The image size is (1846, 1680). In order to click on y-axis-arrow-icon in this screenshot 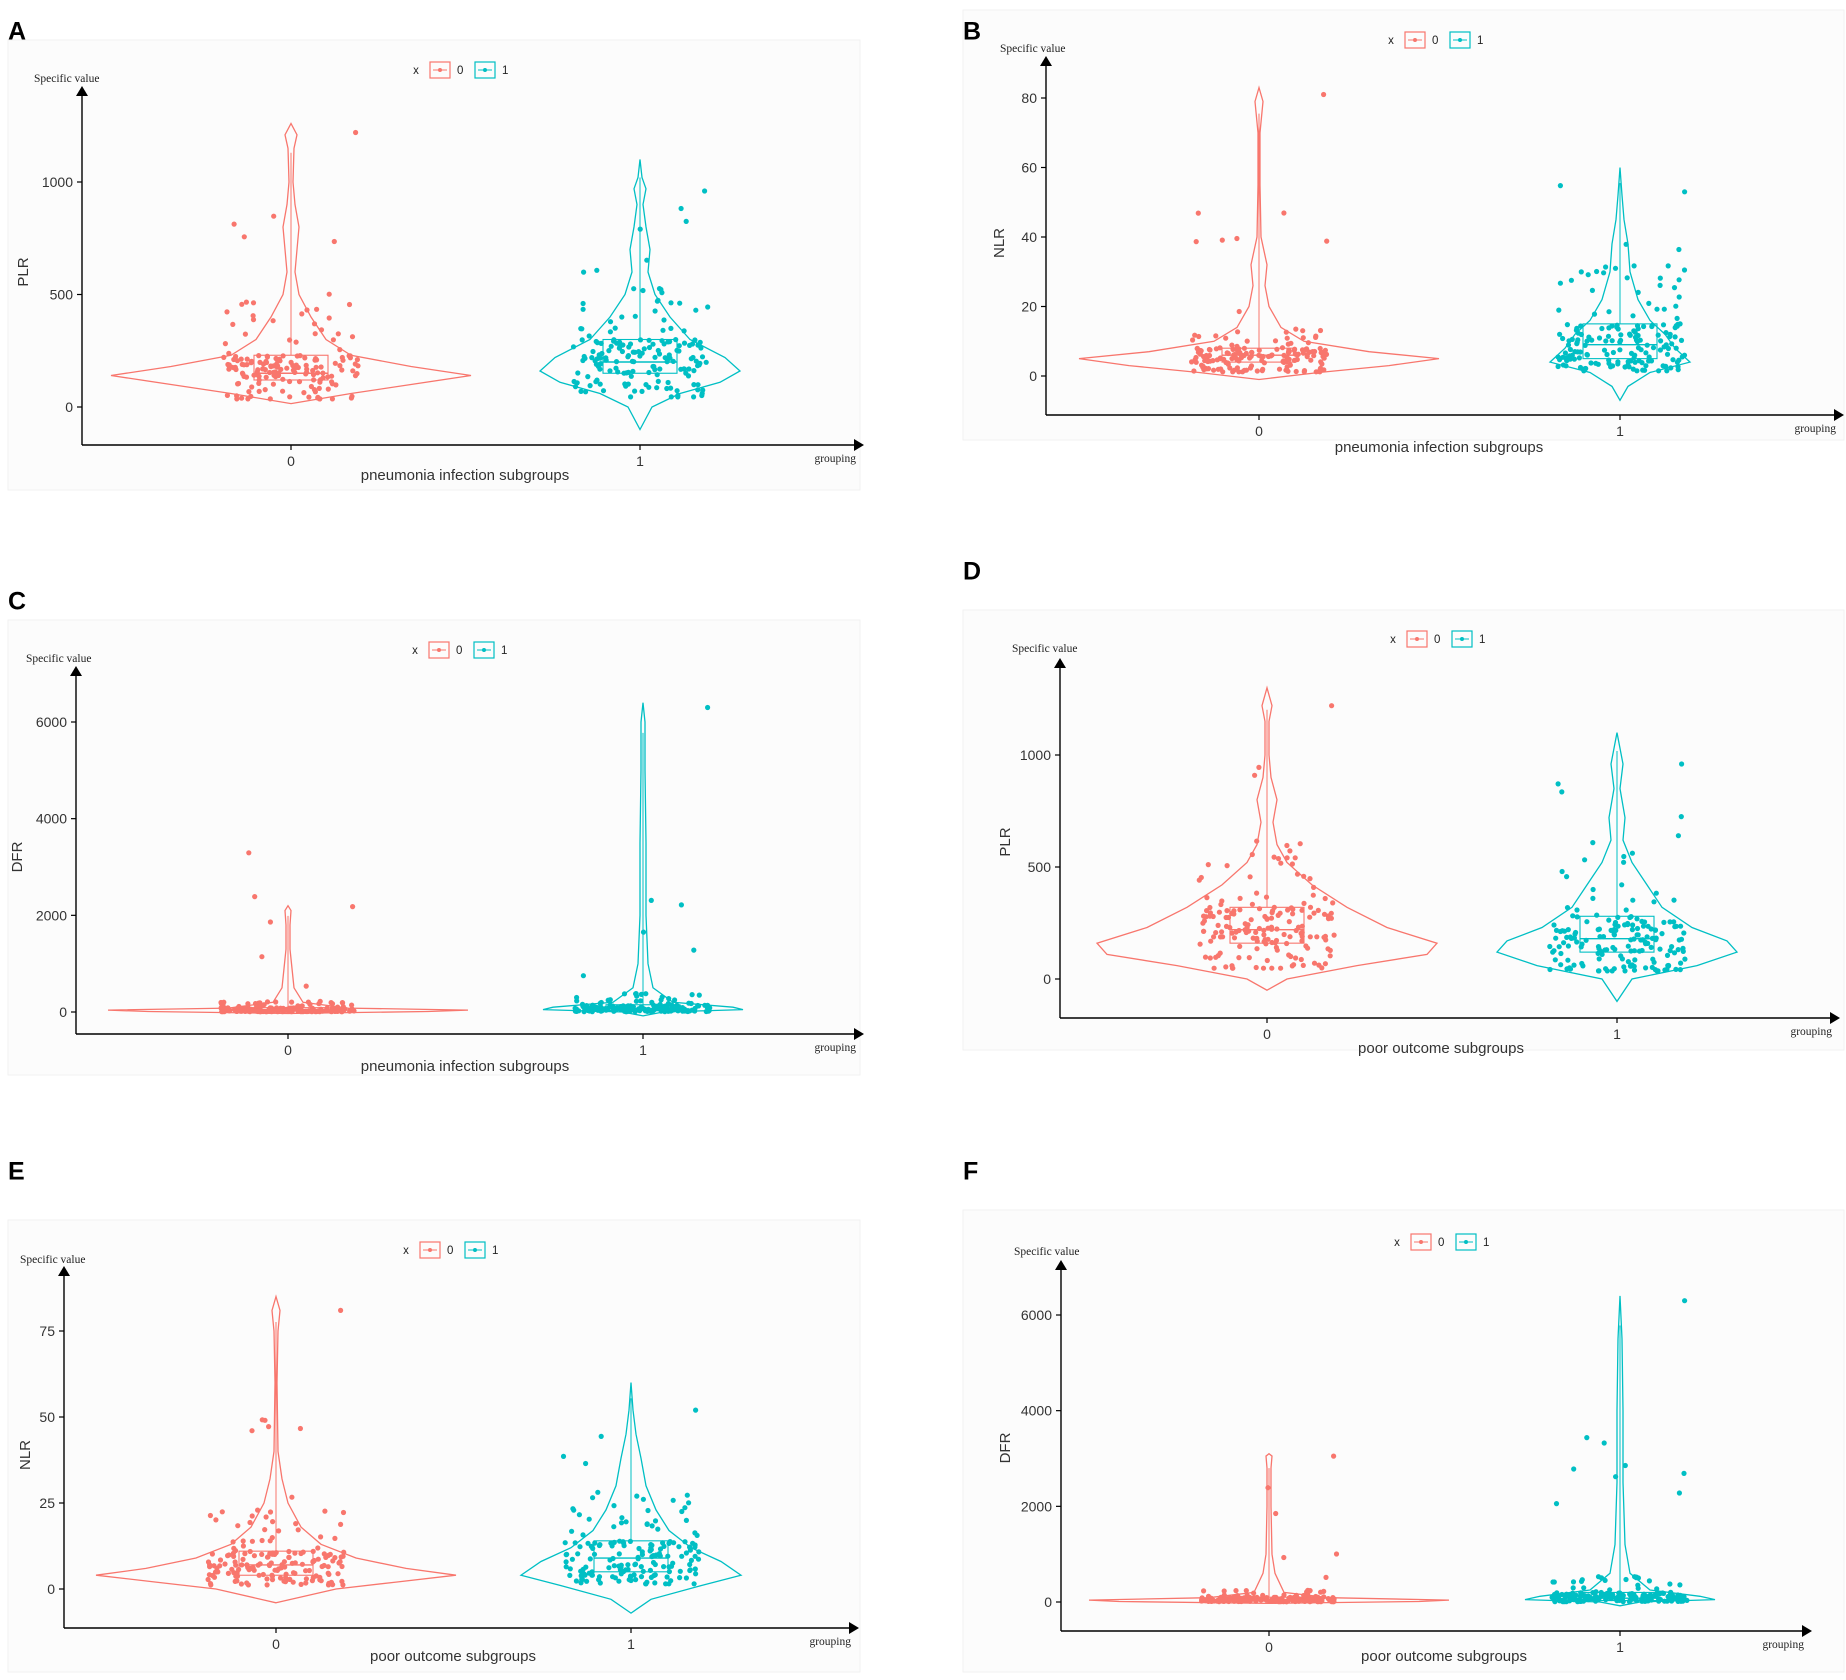, I will do `click(64, 1271)`.